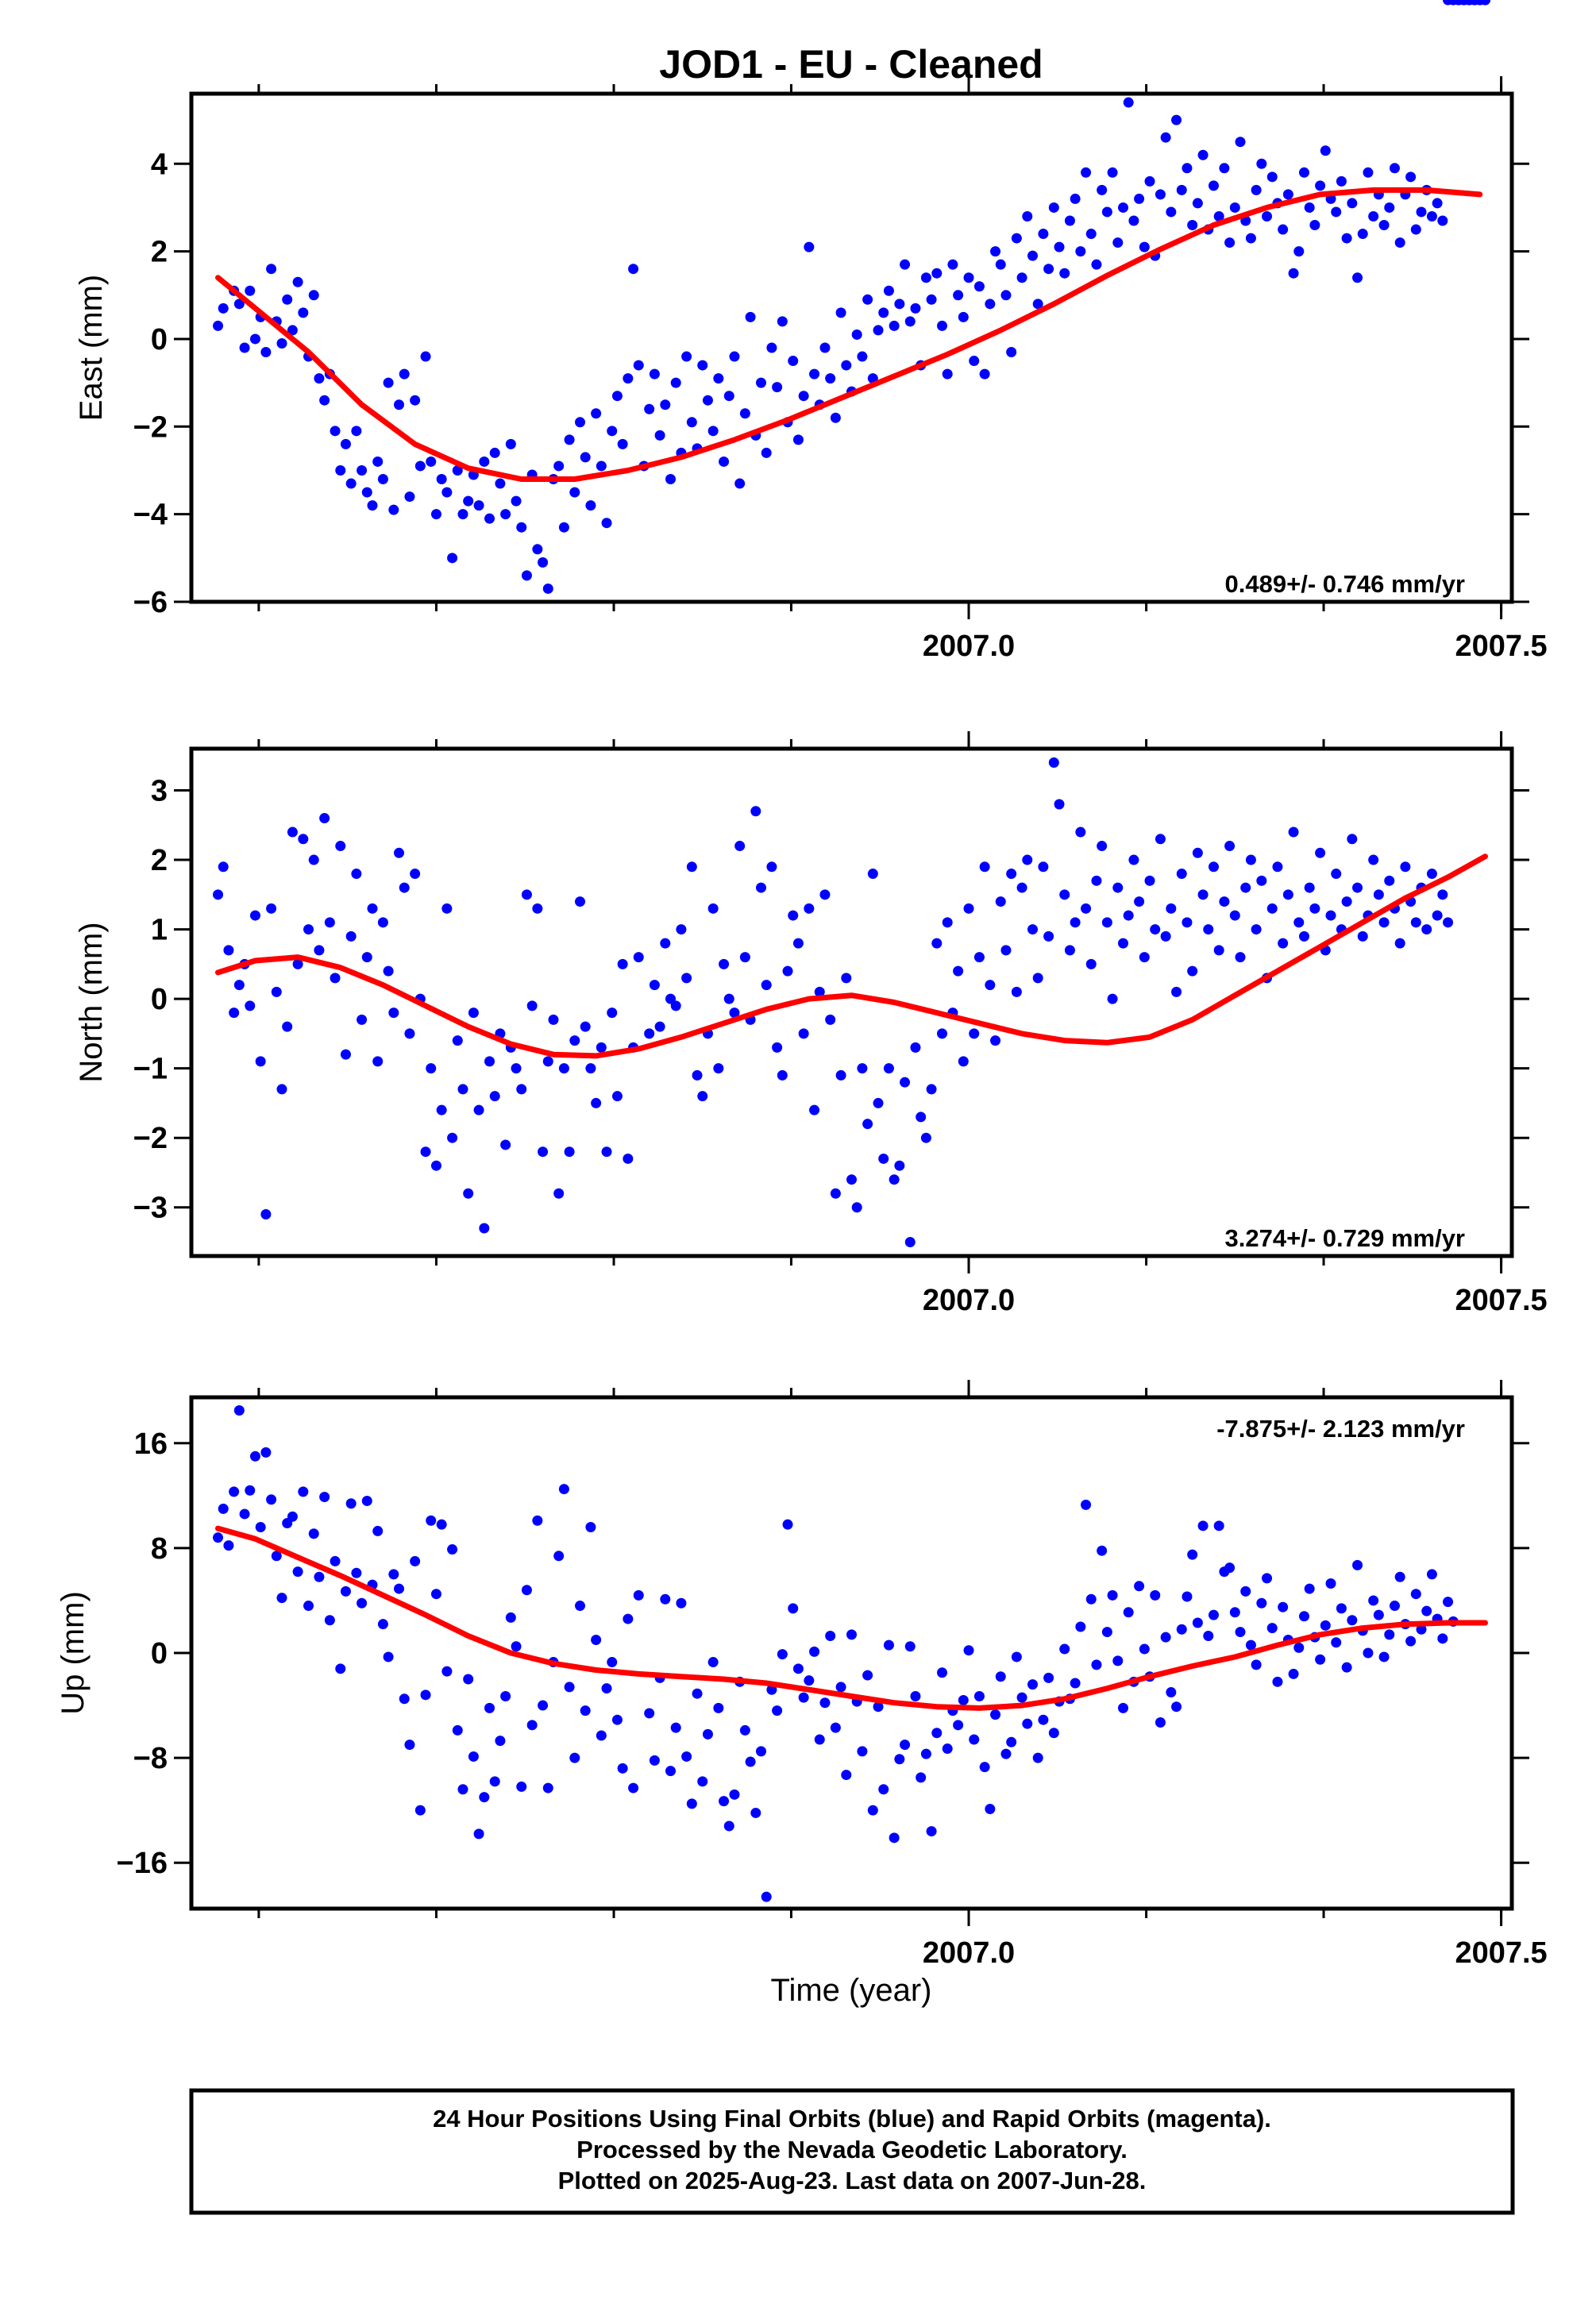 This screenshot has width=1596, height=2304. What do you see at coordinates (151, 1444) in the screenshot?
I see `up-y-tick-label: 16` at bounding box center [151, 1444].